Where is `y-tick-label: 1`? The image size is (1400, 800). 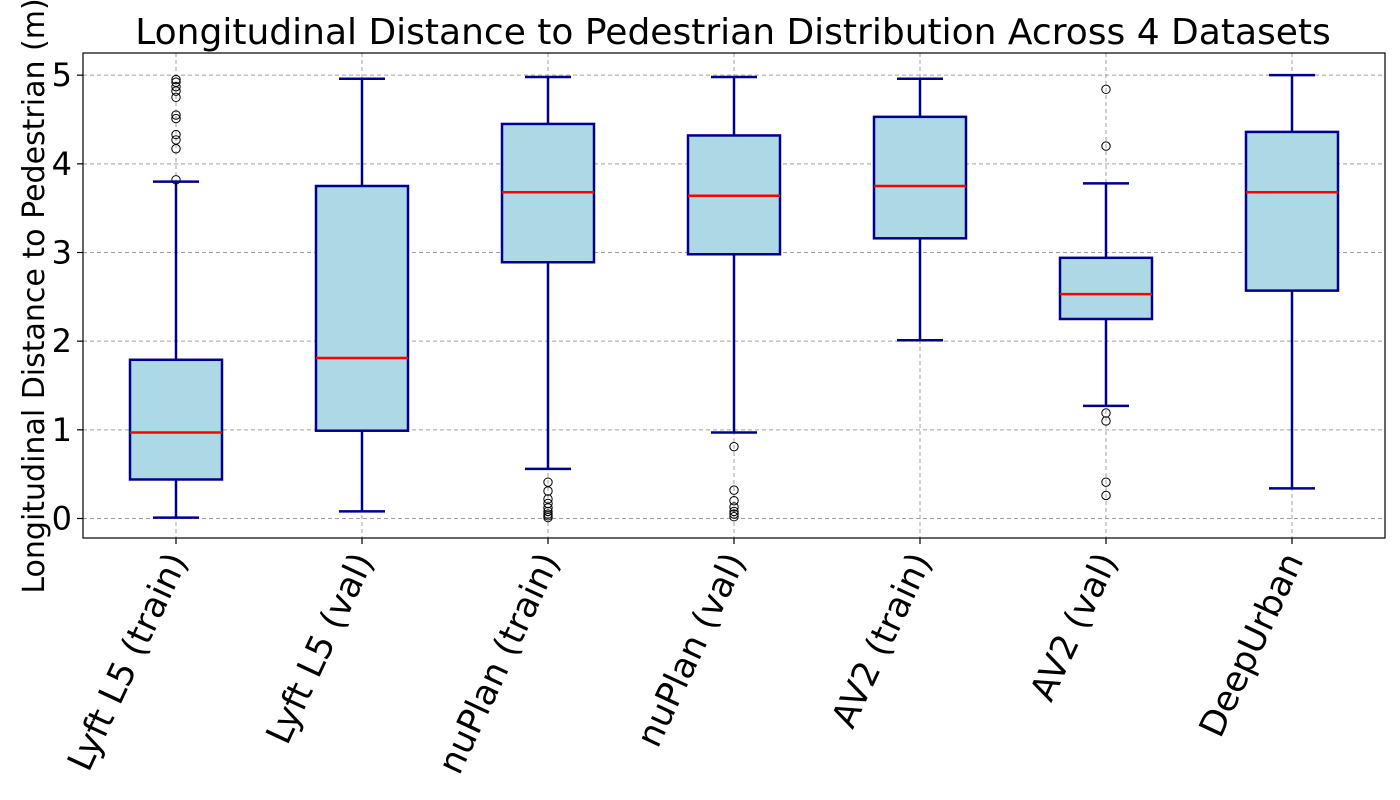 y-tick-label: 1 is located at coordinates (62, 430).